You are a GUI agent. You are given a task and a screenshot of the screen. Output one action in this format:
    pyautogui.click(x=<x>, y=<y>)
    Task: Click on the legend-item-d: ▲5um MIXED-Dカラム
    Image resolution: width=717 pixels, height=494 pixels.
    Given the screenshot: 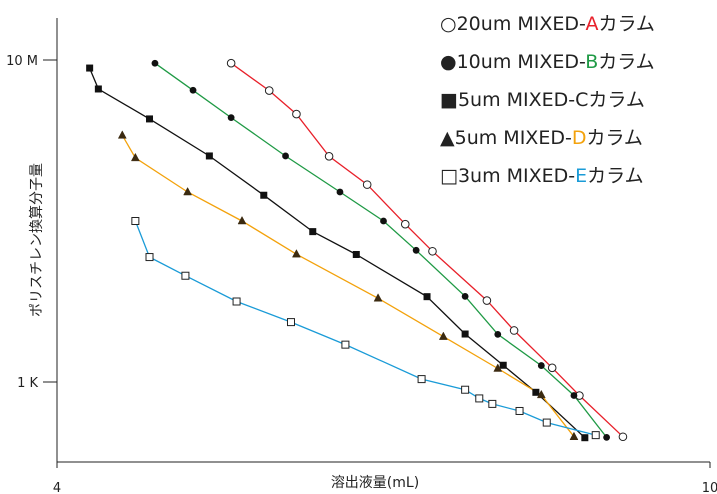 What is the action you would take?
    pyautogui.click(x=541, y=138)
    